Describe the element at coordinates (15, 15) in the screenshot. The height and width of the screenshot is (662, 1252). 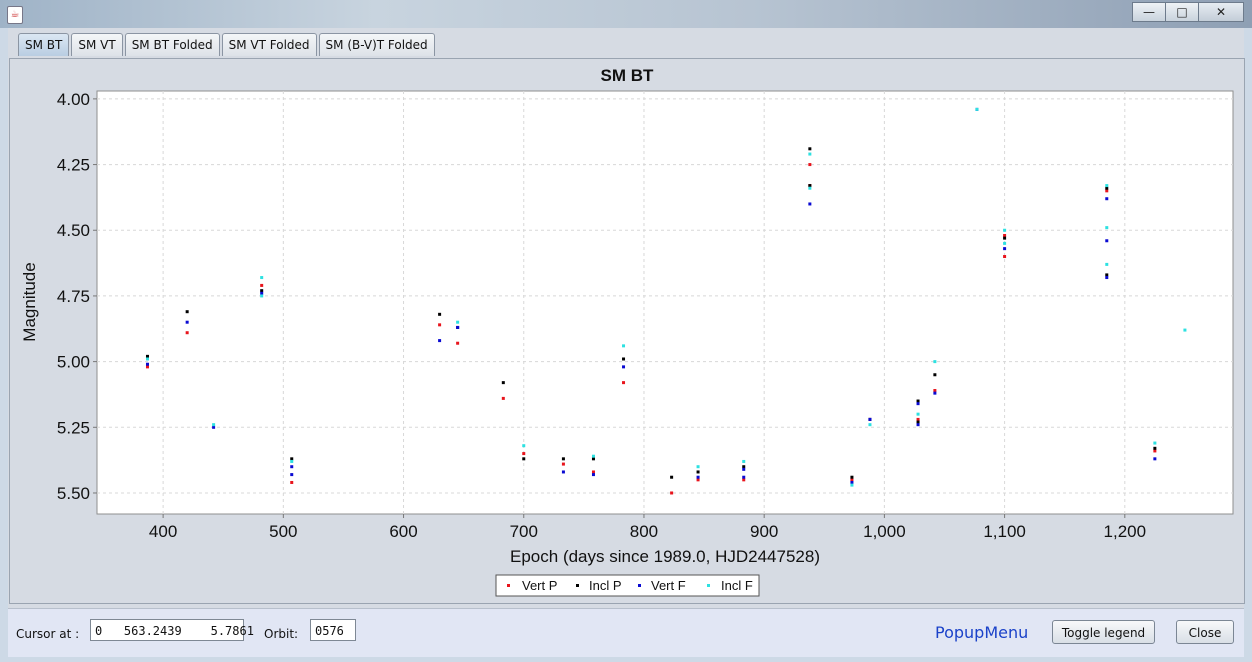
I see `java-cup-icon: ☕` at that location.